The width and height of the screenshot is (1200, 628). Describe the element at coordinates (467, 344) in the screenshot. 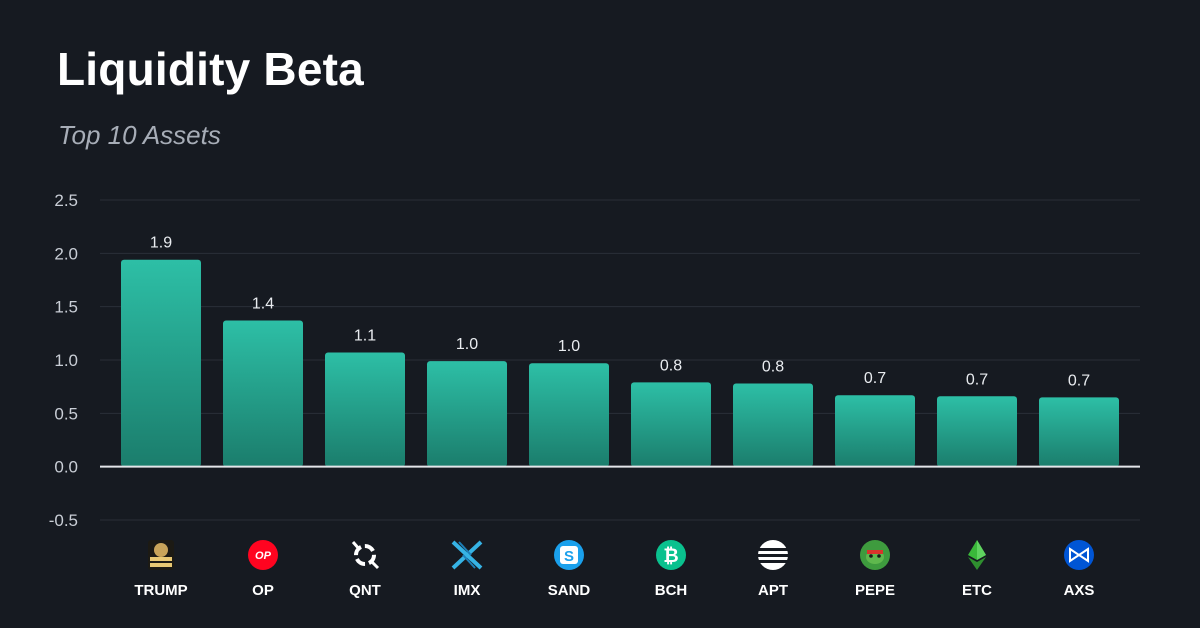

I see `data-label-imx: 1.0` at that location.